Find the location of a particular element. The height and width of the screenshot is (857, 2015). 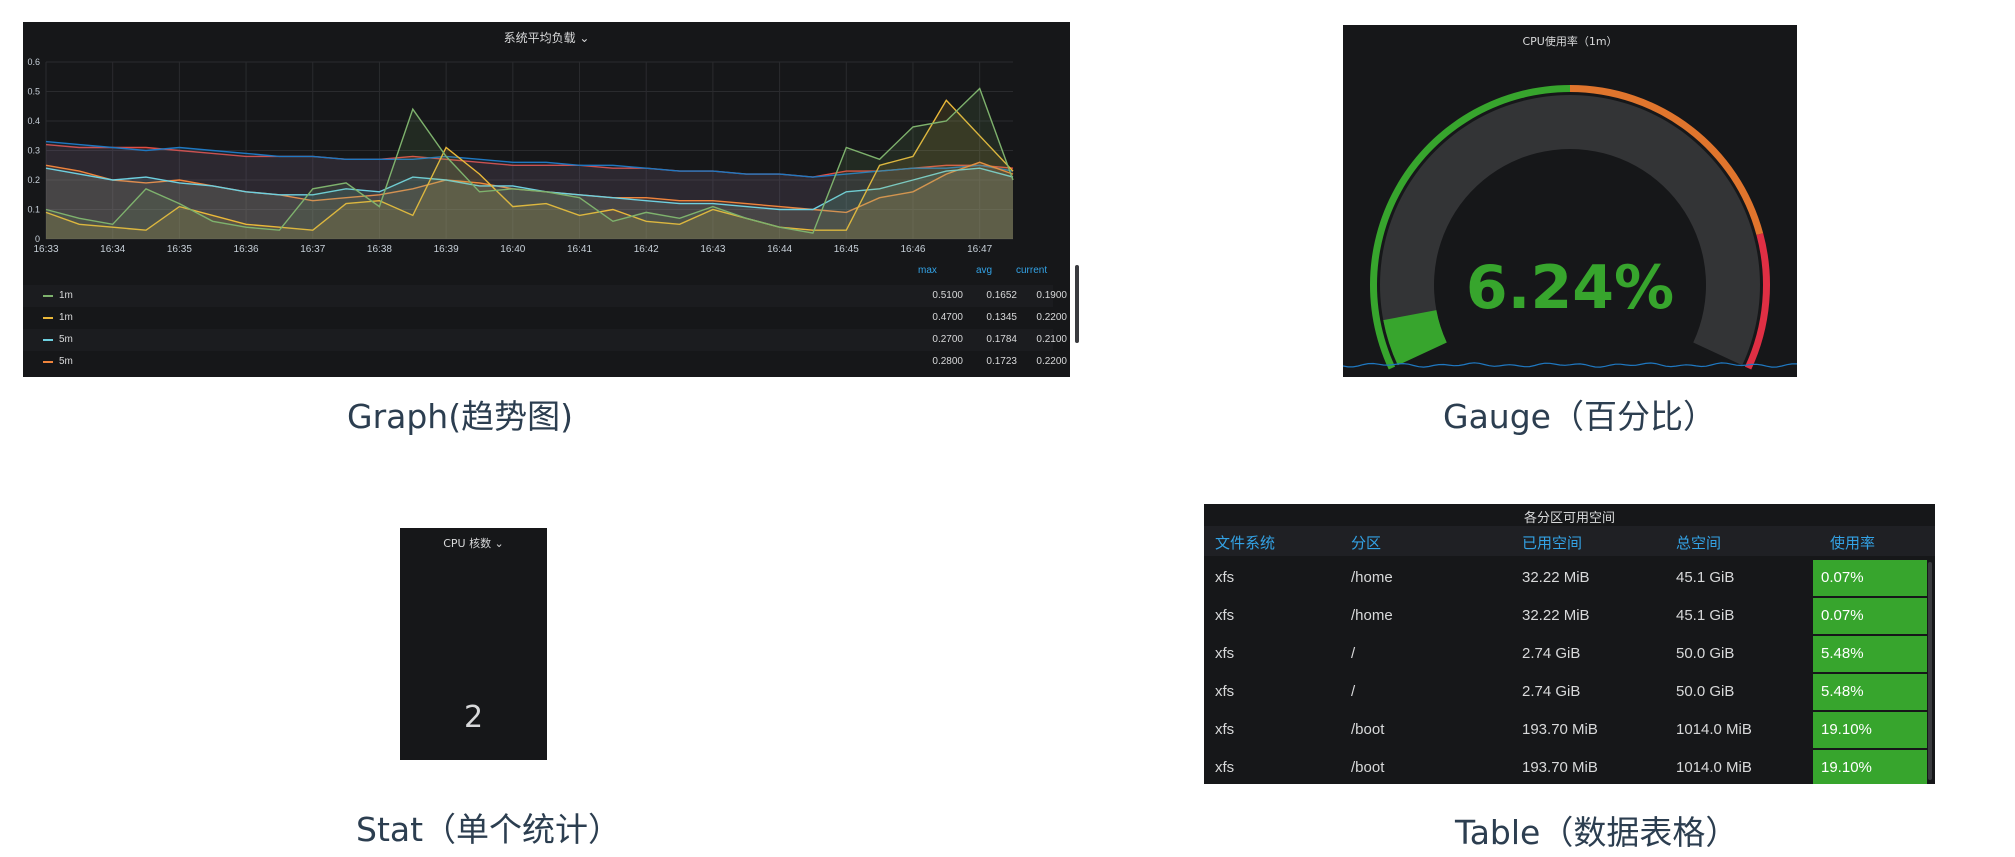

y-tick-label: 0.1 is located at coordinates (33, 210).